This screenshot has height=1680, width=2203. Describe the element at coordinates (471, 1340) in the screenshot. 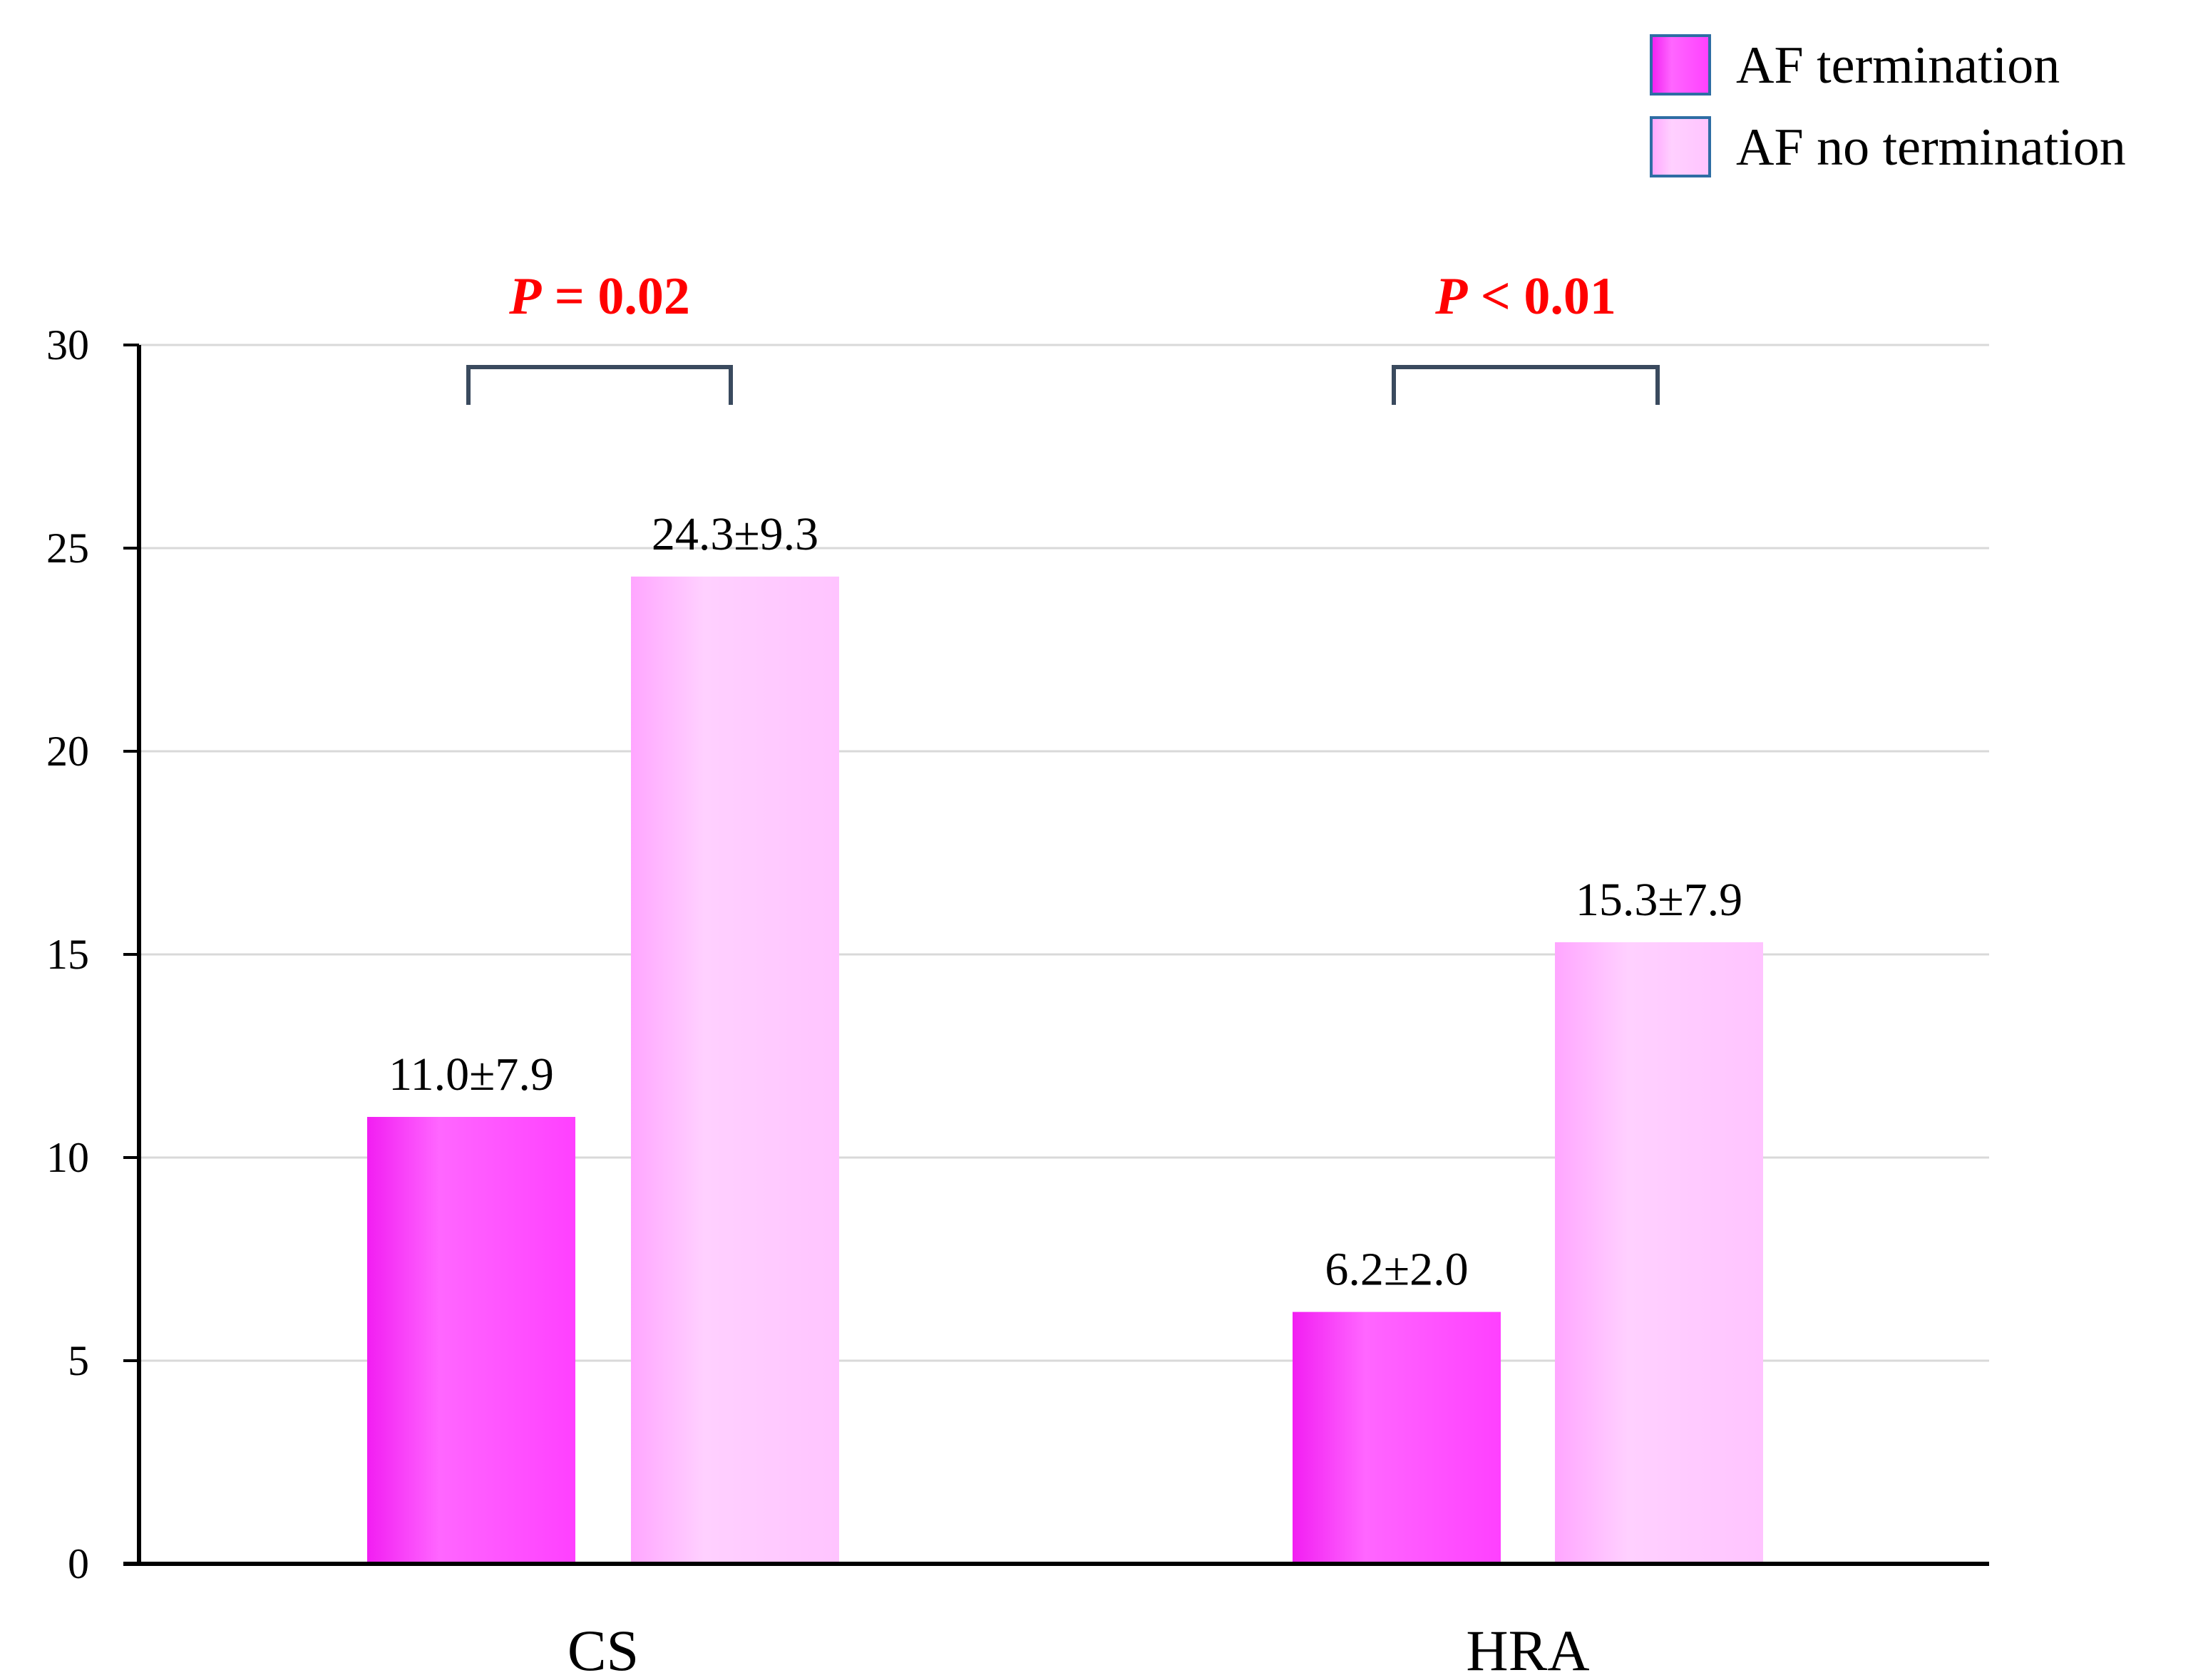

I see `bar-cs-termination` at that location.